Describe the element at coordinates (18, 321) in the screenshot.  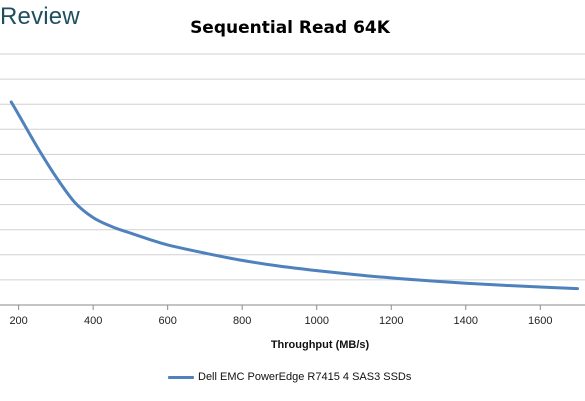
I see `x-tick-label: 200` at that location.